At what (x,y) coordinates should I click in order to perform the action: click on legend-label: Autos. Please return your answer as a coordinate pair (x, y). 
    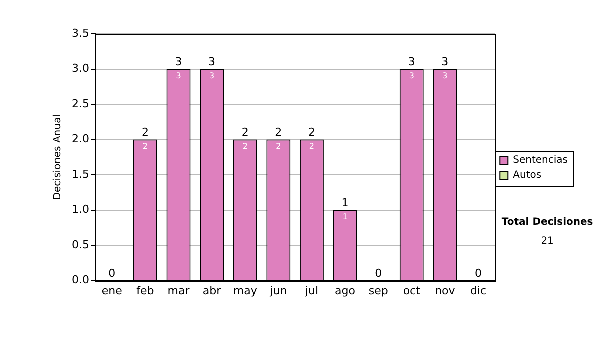
    Looking at the image, I should click on (527, 176).